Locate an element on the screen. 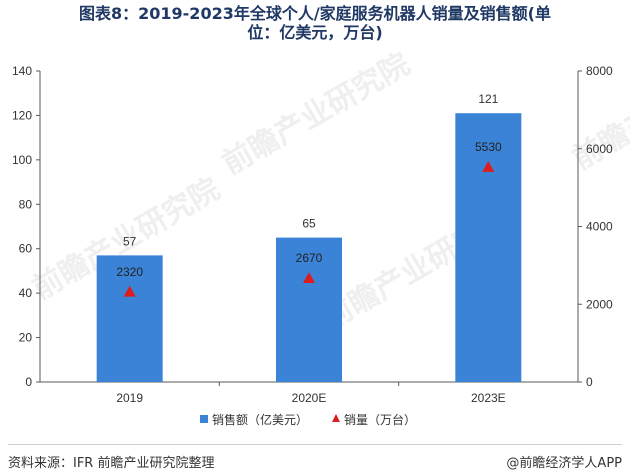 This screenshot has height=476, width=630. triangle-data-label: 2670 is located at coordinates (309, 258).